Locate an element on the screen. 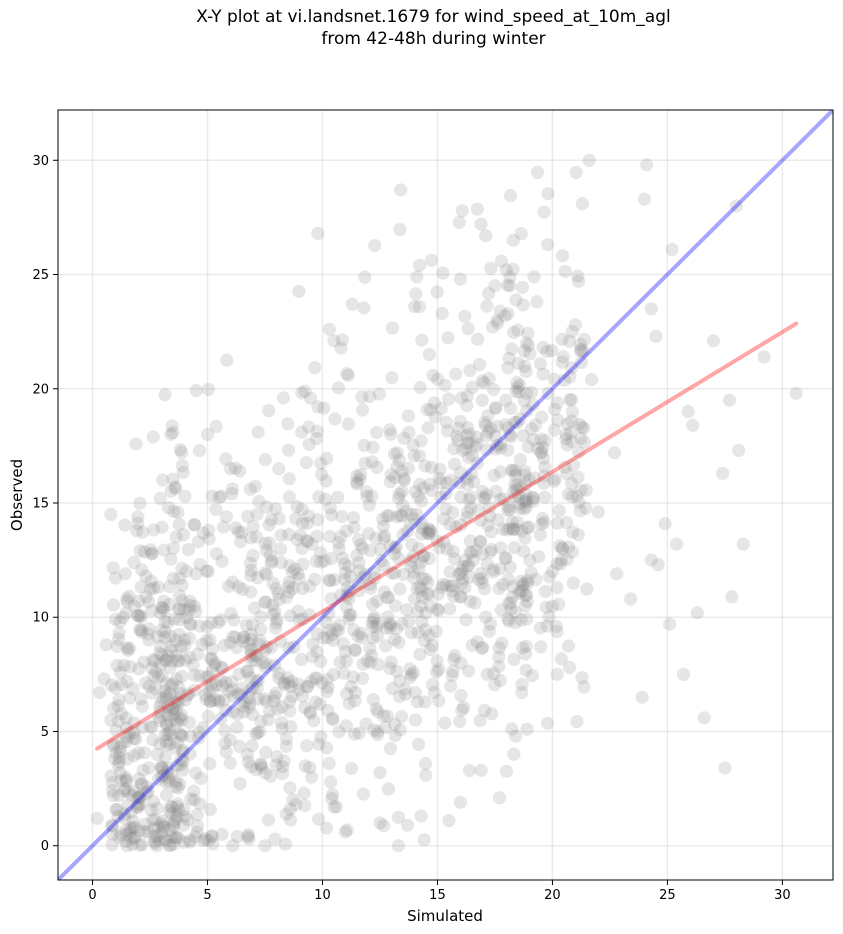 The width and height of the screenshot is (843, 934). x-tick-label: 10 is located at coordinates (322, 895).